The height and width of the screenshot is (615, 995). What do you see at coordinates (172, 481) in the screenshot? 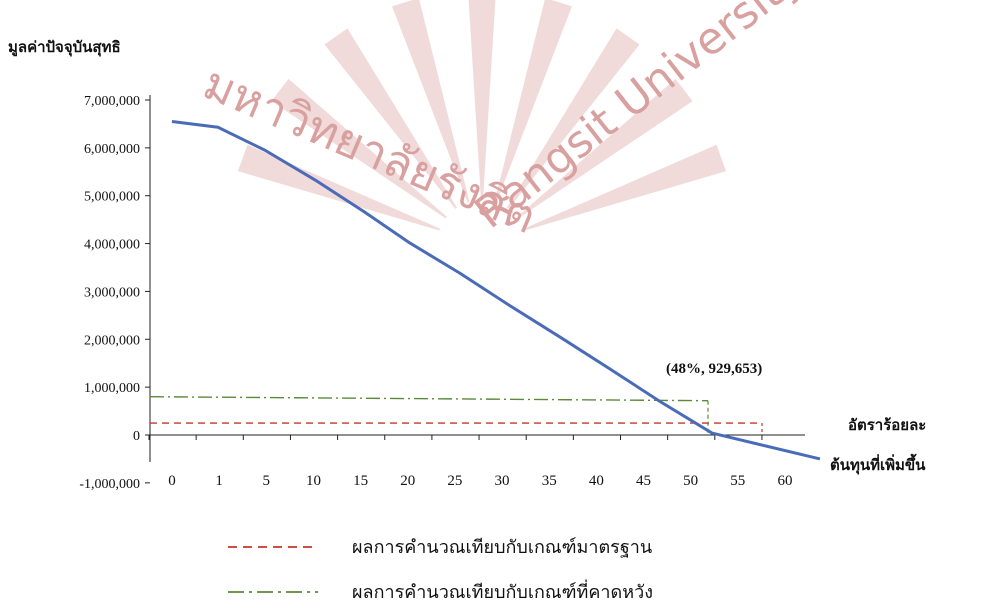
I see `x-tick-label: 0` at bounding box center [172, 481].